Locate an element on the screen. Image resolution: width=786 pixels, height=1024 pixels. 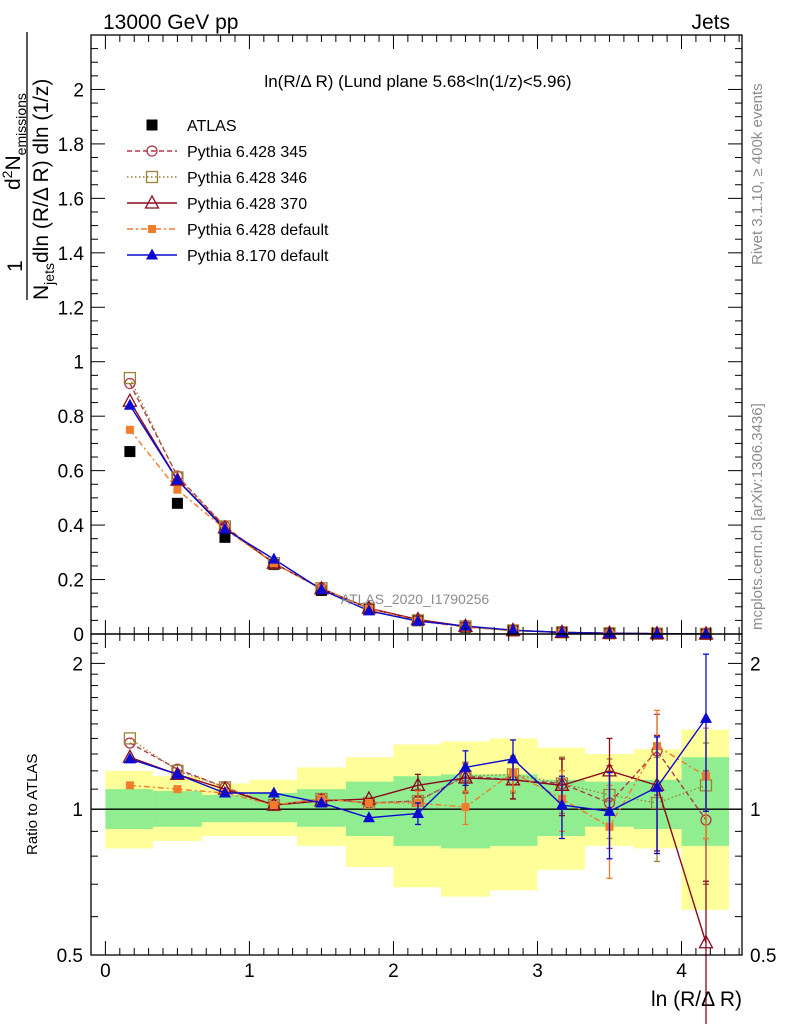
legend-label: Pythia 8.170 default is located at coordinates (258, 256).